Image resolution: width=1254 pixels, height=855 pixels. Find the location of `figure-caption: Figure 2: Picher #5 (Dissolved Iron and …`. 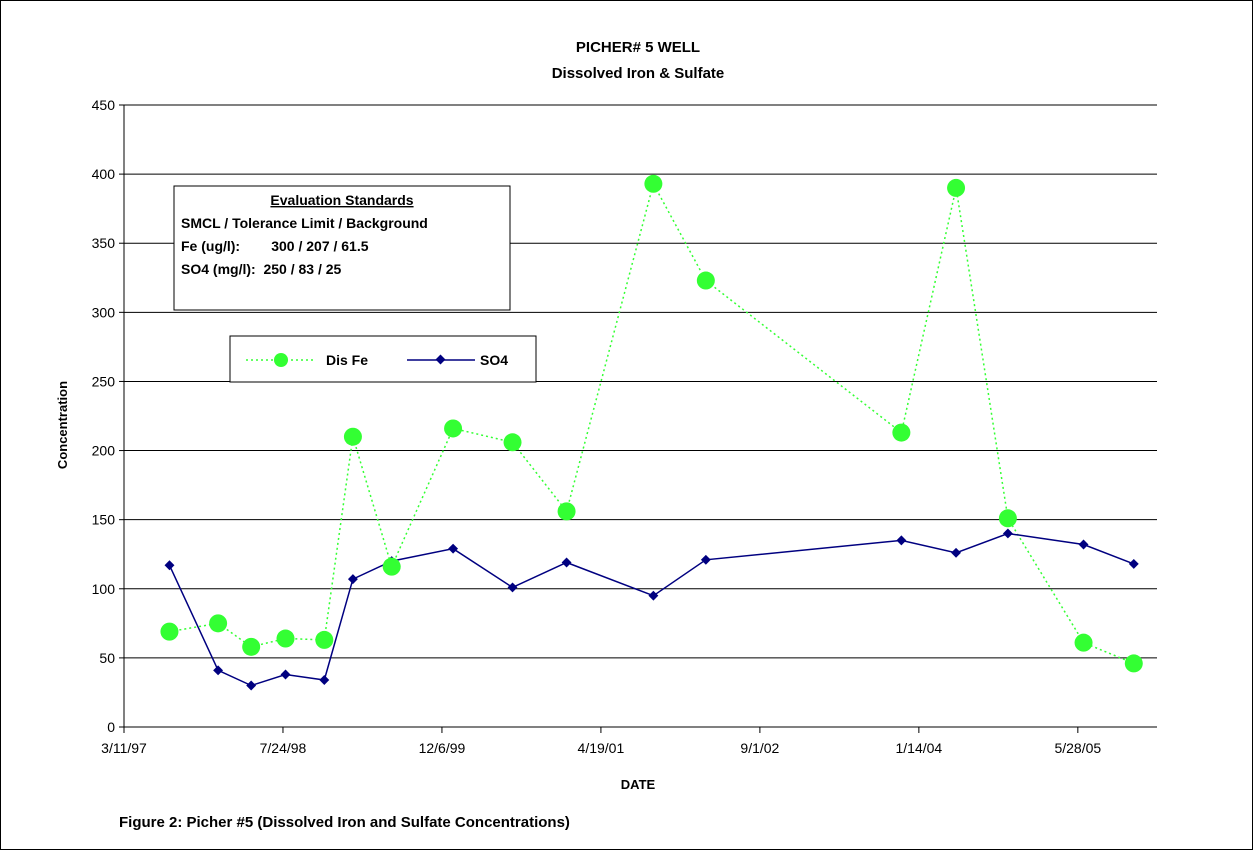

figure-caption: Figure 2: Picher #5 (Dissolved Iron and … is located at coordinates (344, 822).